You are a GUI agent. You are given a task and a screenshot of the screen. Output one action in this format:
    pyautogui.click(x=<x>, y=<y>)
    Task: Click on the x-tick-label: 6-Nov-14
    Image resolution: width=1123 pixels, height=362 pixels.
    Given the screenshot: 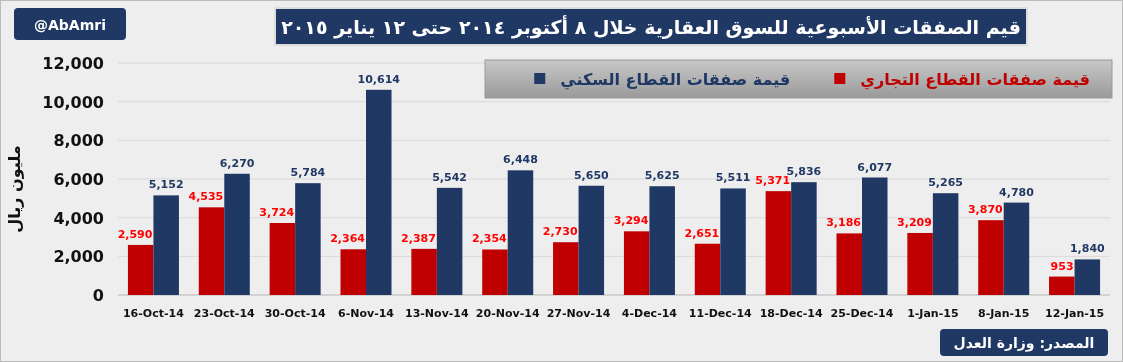 What is the action you would take?
    pyautogui.click(x=366, y=313)
    